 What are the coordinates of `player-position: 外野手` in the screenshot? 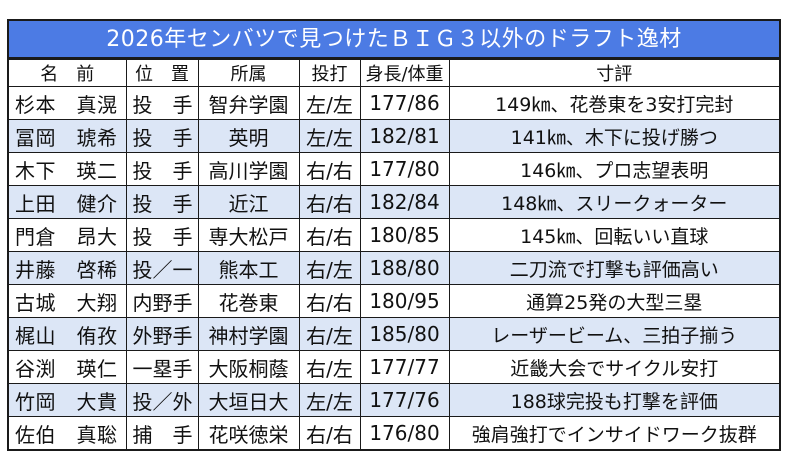 It's located at (162, 334).